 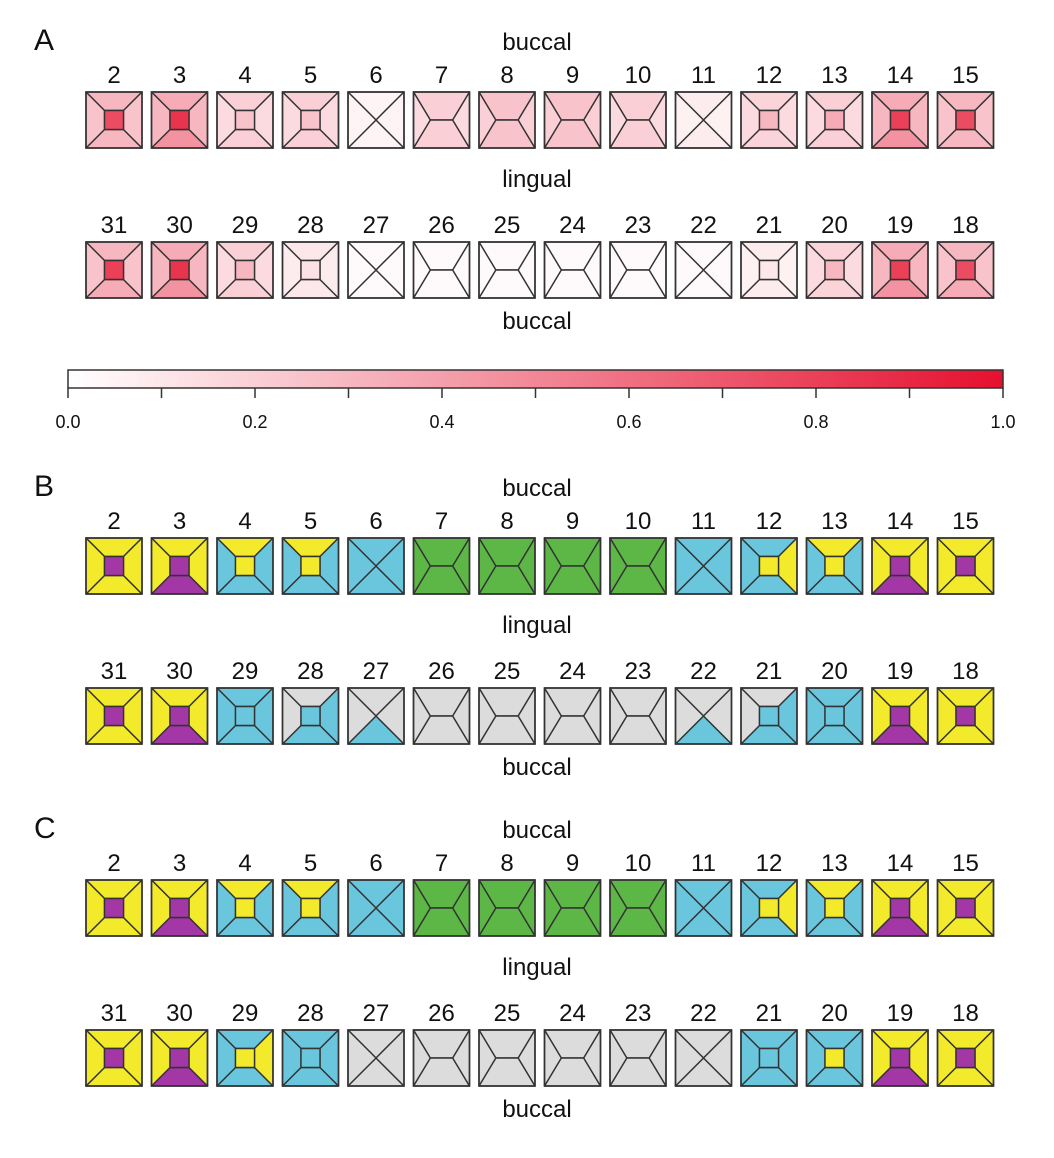 I want to click on tooth-3-occlusal-surface, so click(x=179, y=908).